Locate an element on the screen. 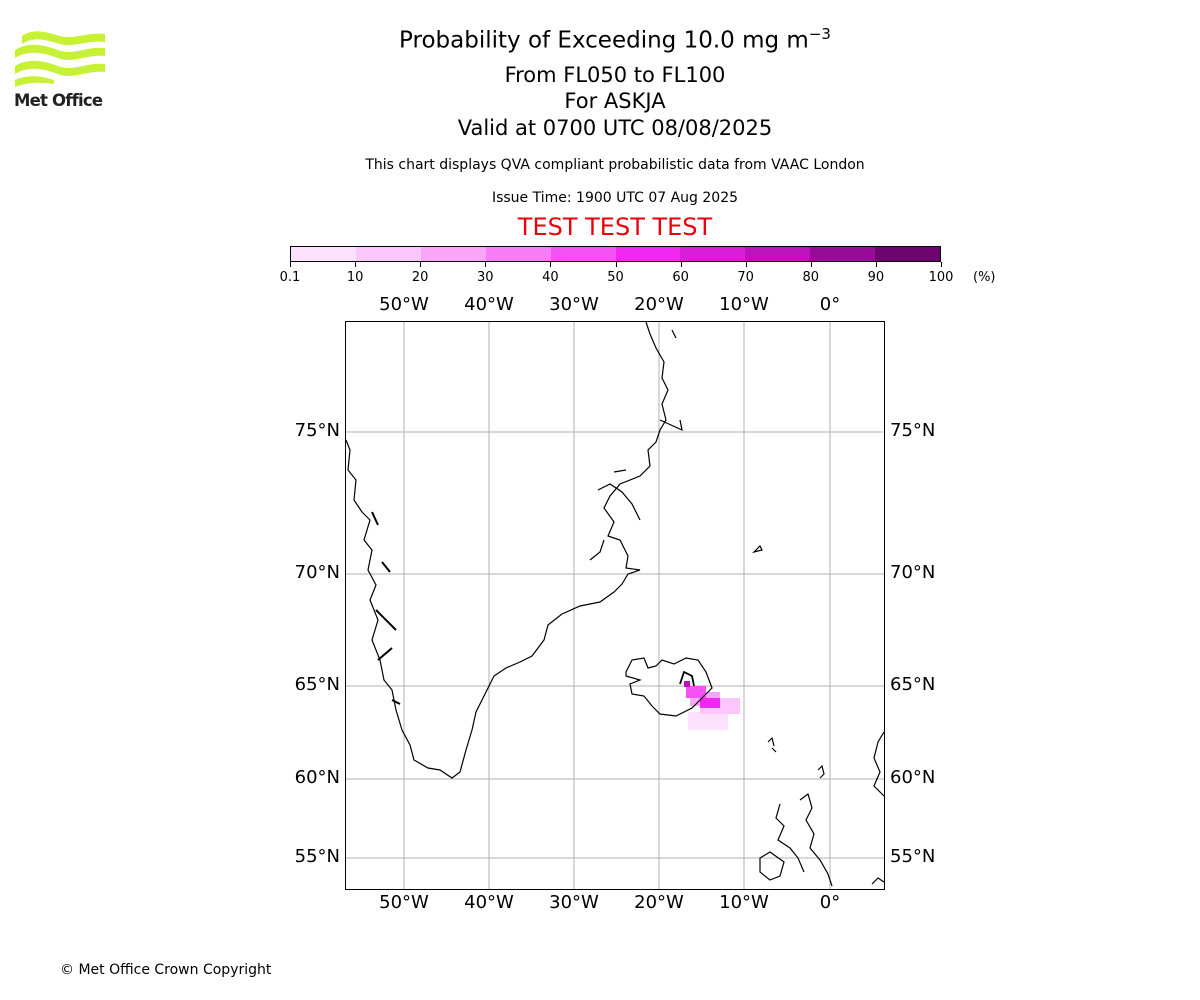 Image resolution: width=1200 pixels, height=1000 pixels. iceland-coast is located at coordinates (669, 687).